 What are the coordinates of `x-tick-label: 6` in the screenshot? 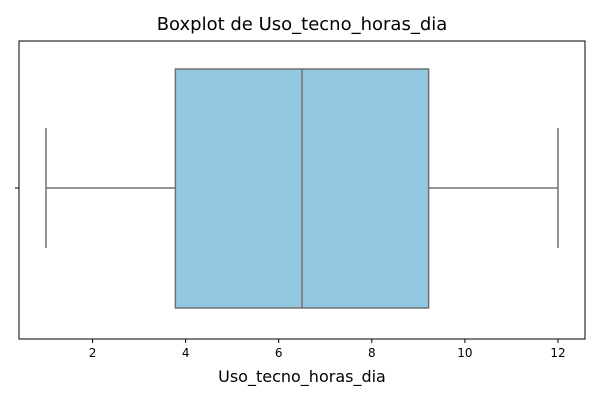 It's located at (279, 353).